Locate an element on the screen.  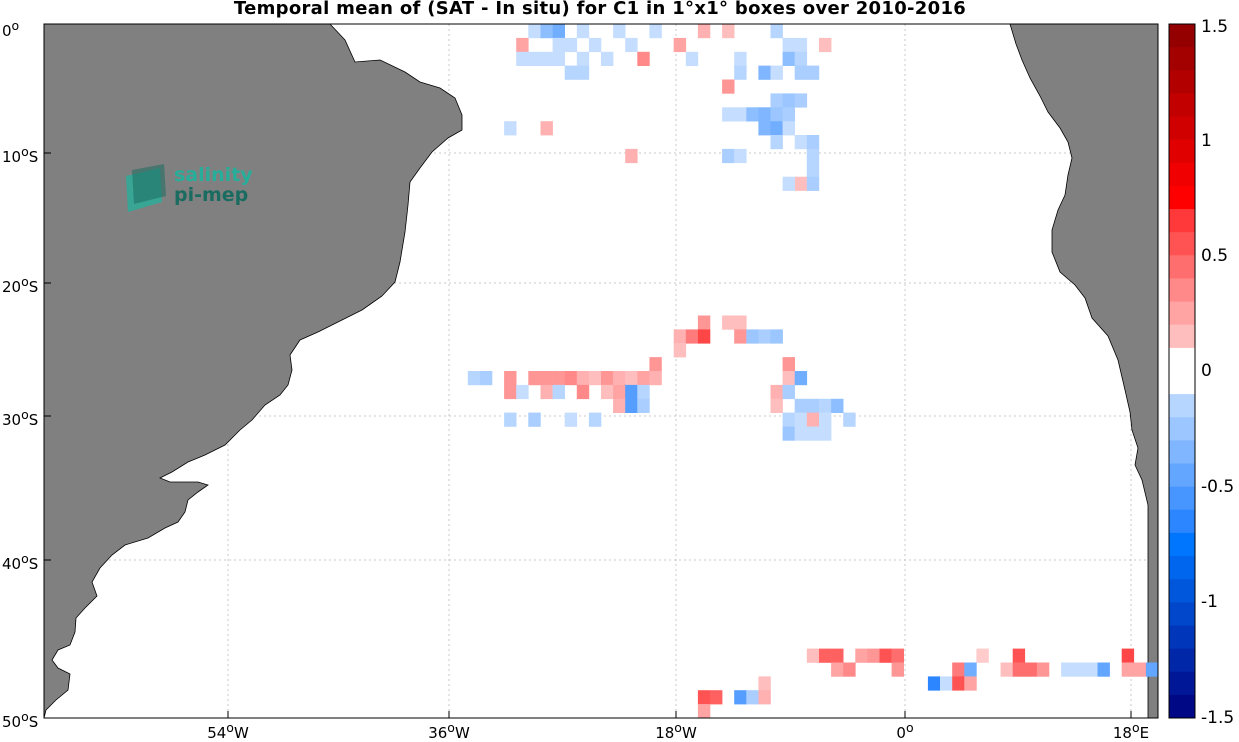
y-tick-label: 40oS is located at coordinates (20, 562).